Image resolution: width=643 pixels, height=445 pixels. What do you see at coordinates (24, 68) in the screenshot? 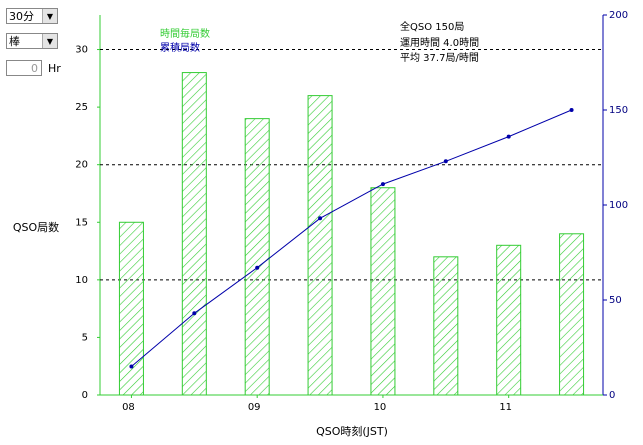
I see `hours-spinner: 0` at bounding box center [24, 68].